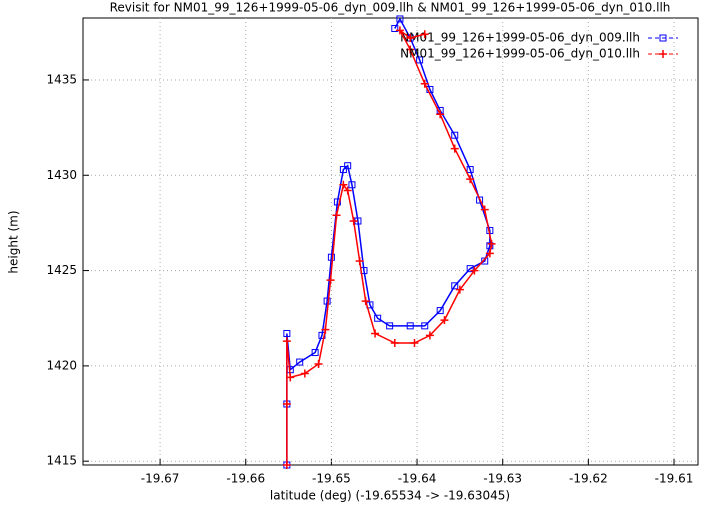  What do you see at coordinates (245, 479) in the screenshot?
I see `x-tick-label: -19.66` at bounding box center [245, 479].